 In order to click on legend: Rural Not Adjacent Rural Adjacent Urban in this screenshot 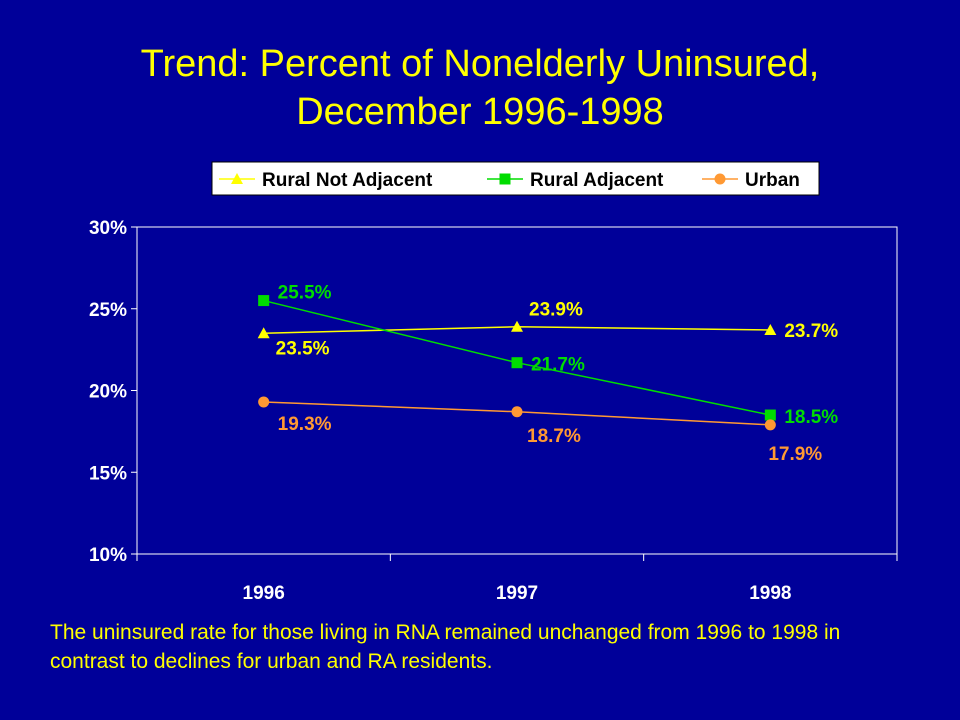, I will do `click(515, 178)`.